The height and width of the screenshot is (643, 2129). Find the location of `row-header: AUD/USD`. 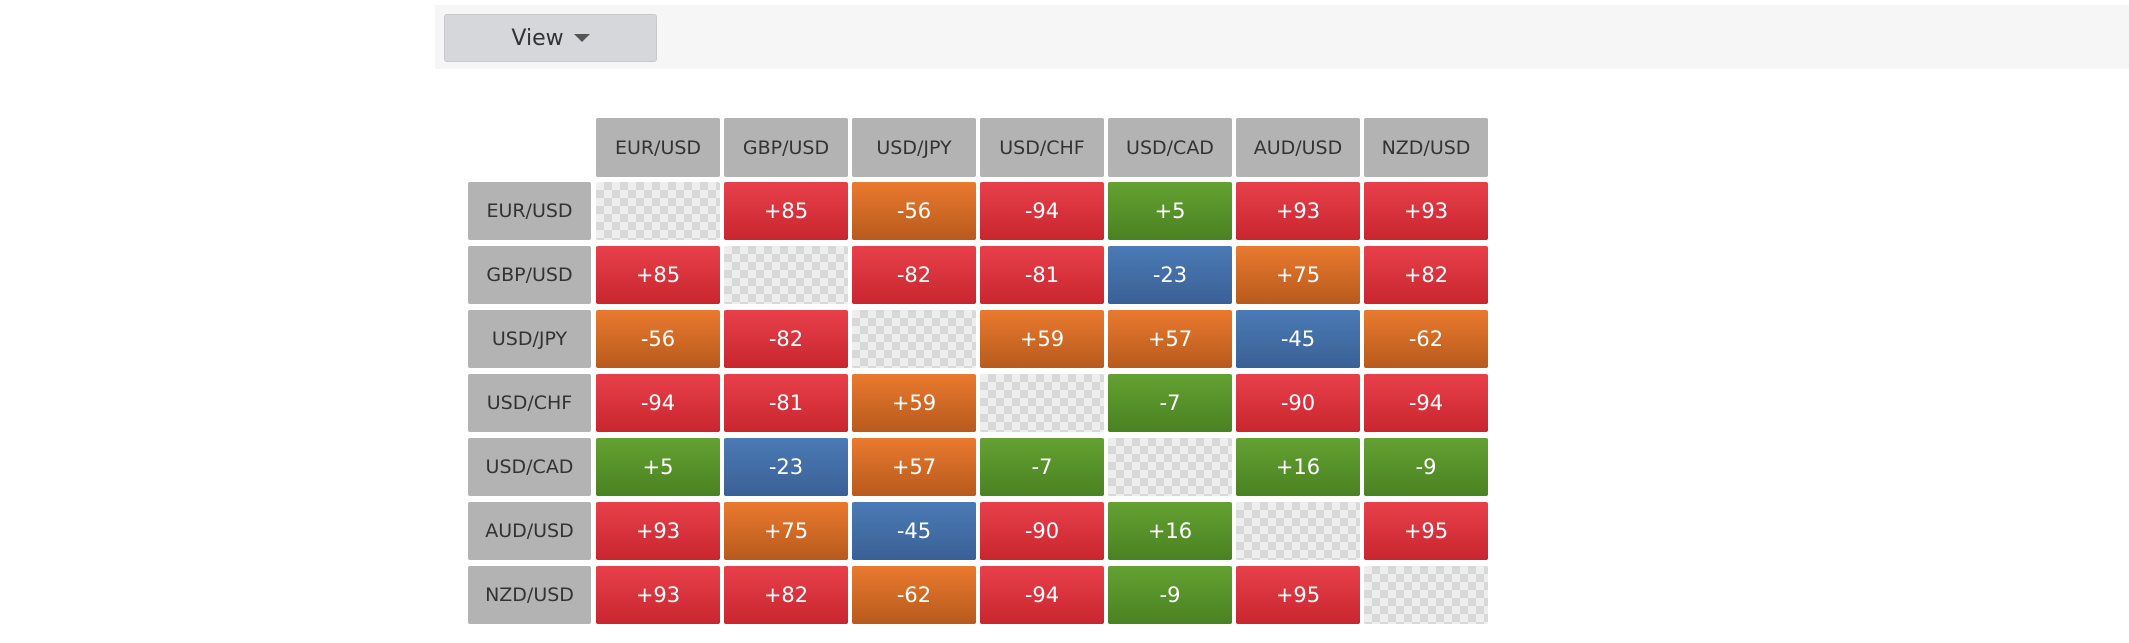

row-header: AUD/USD is located at coordinates (529, 531).